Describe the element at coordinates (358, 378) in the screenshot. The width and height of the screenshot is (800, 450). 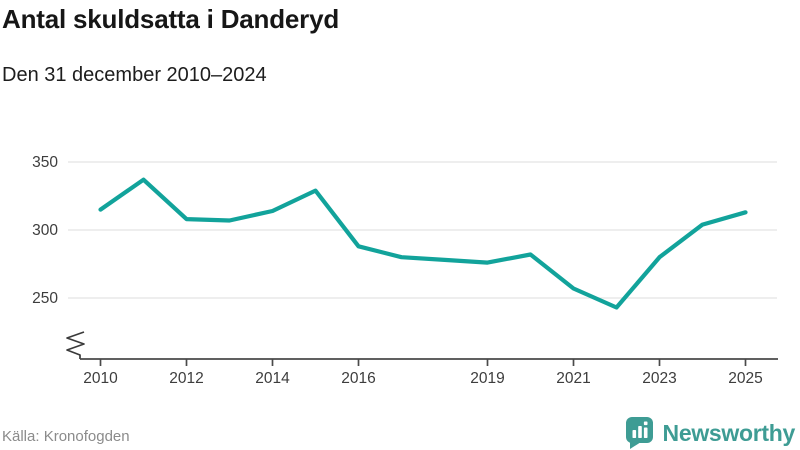
I see `x-tick-label: 2016` at that location.